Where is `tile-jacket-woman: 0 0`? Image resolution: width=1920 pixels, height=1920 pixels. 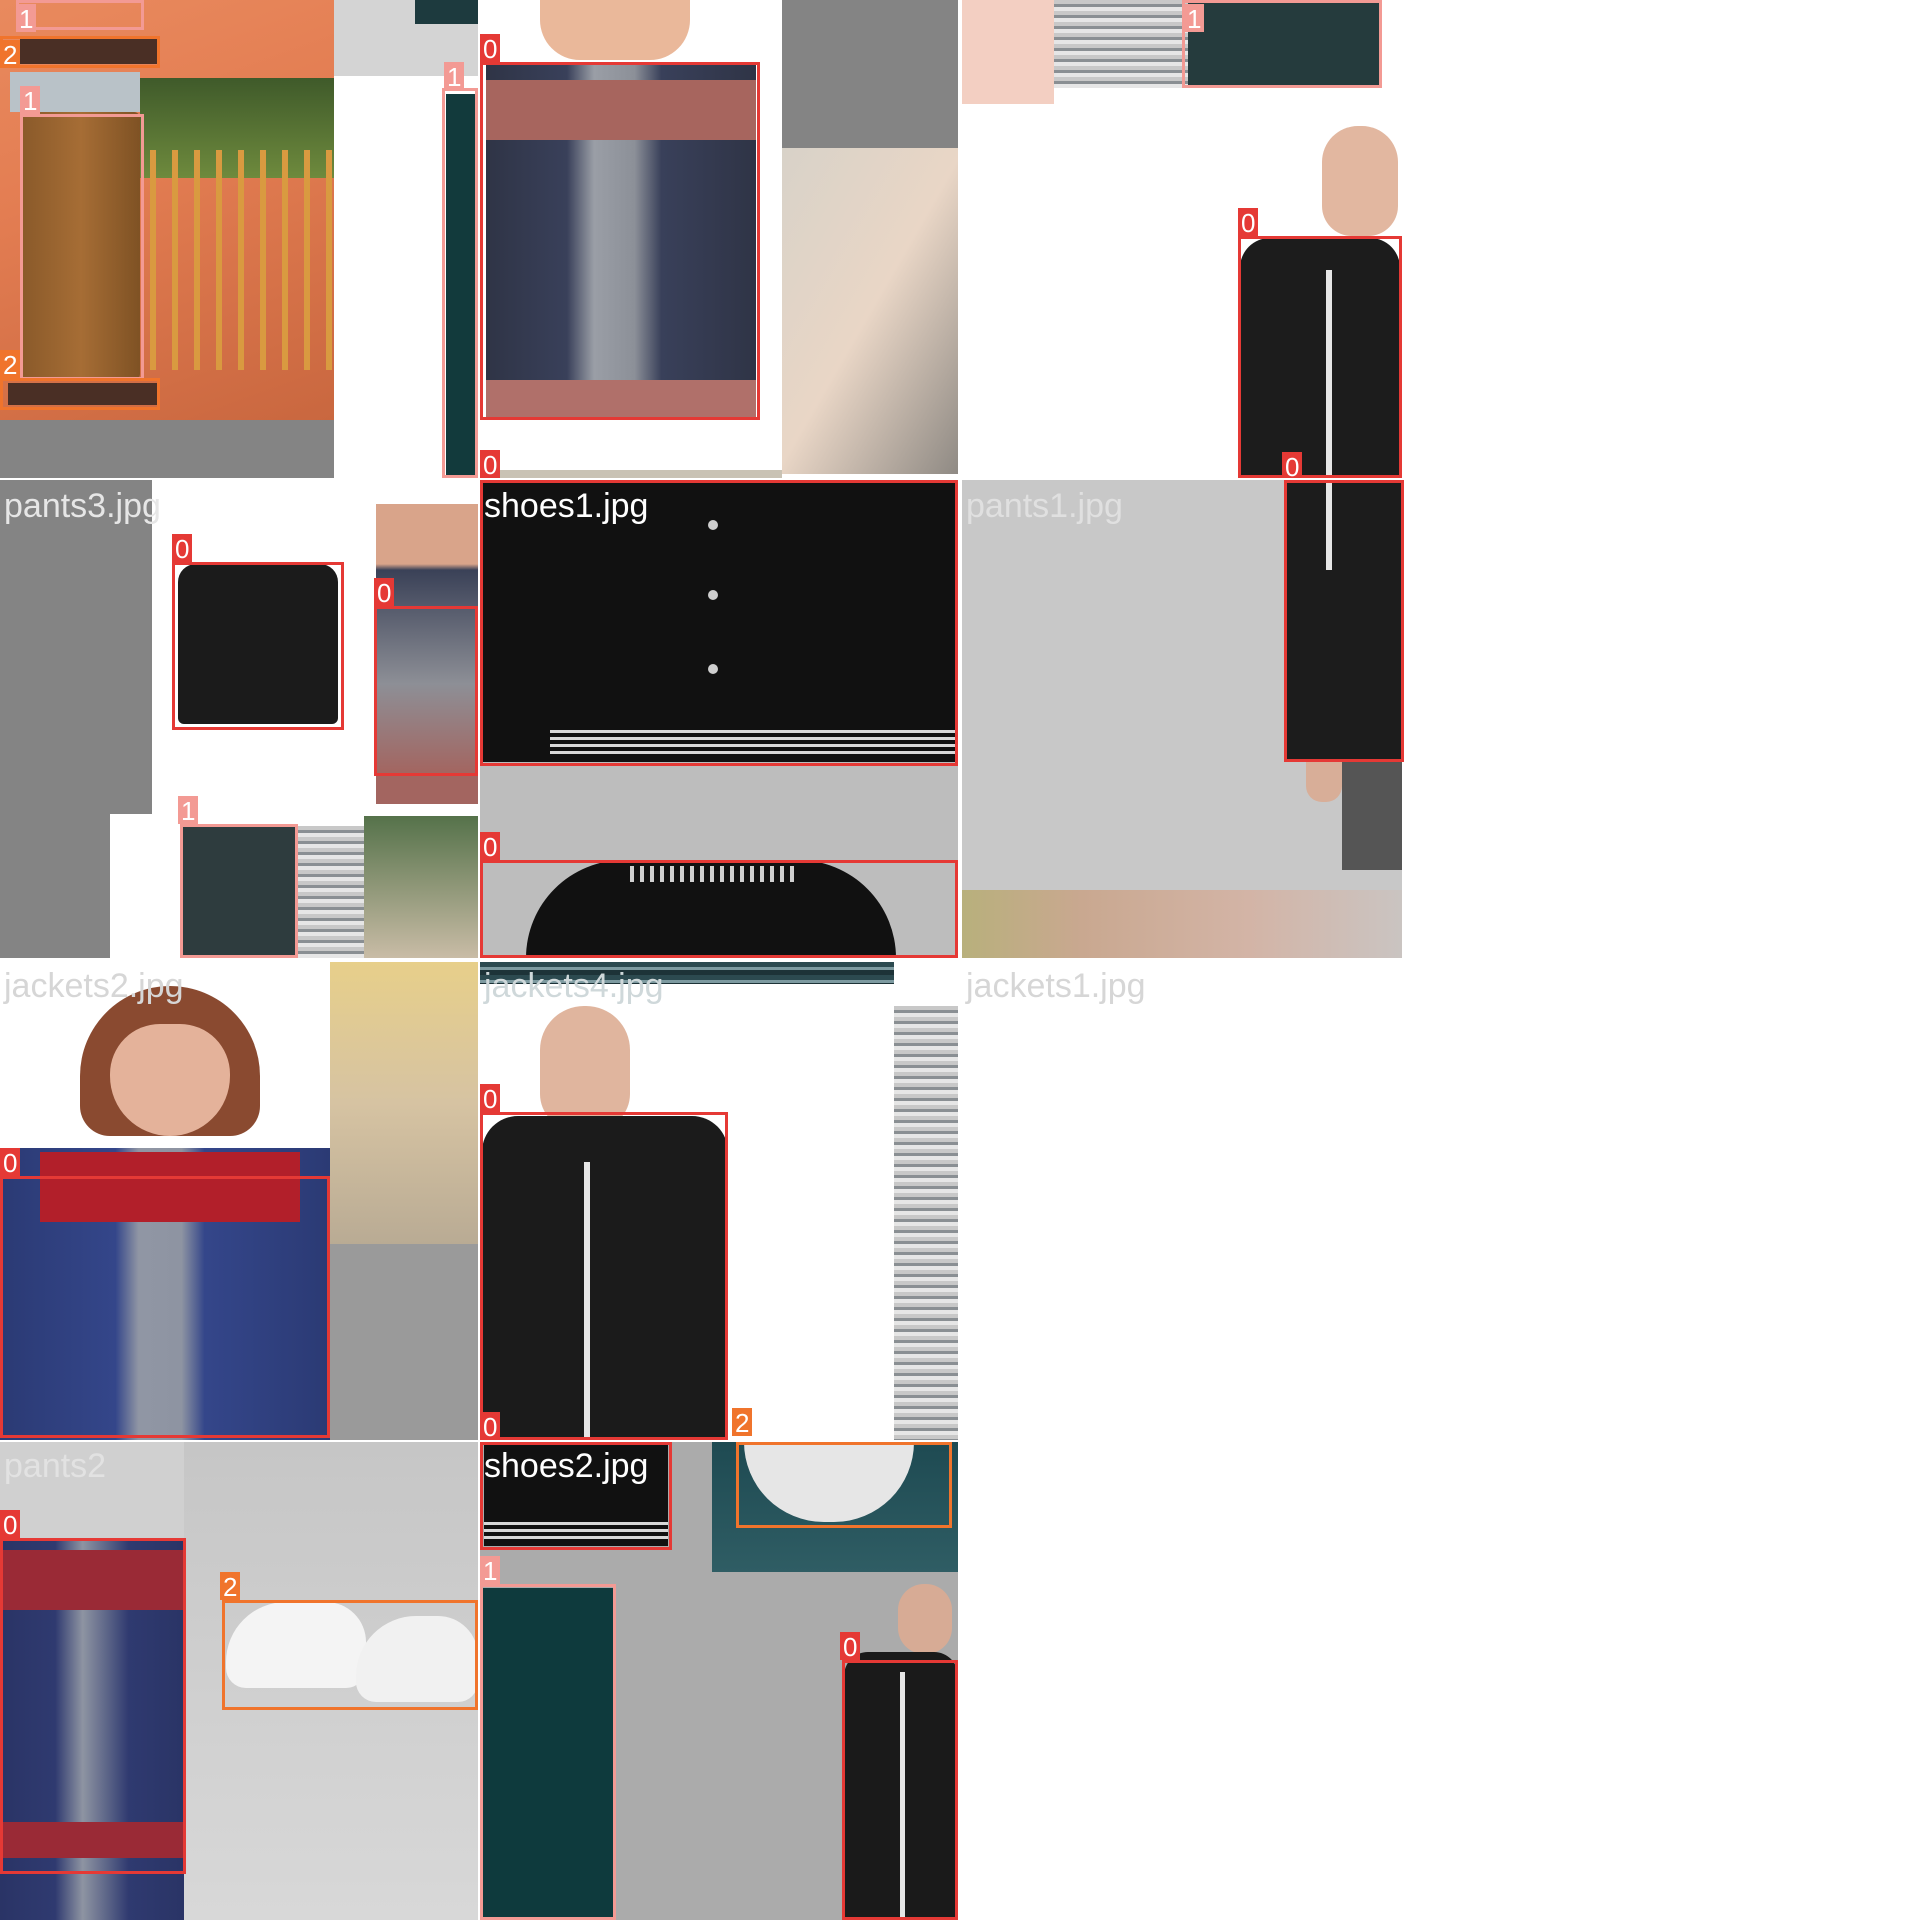 tile-jacket-woman: 0 0 is located at coordinates (719, 239).